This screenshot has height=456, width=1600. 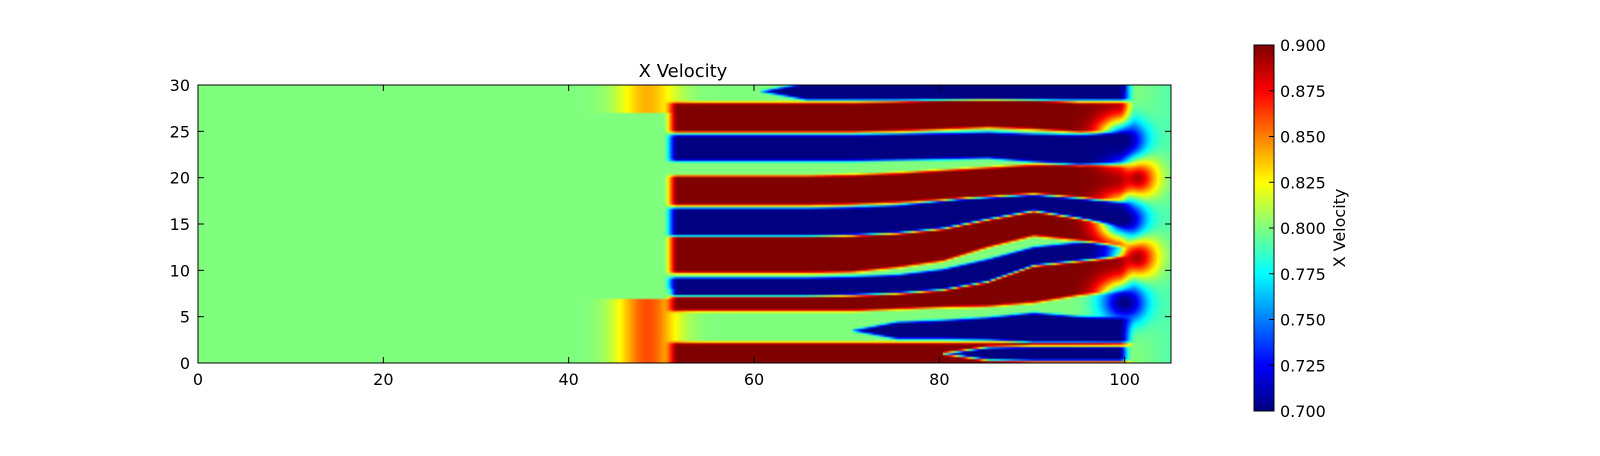 What do you see at coordinates (568, 379) in the screenshot?
I see `x-tick-label: 40` at bounding box center [568, 379].